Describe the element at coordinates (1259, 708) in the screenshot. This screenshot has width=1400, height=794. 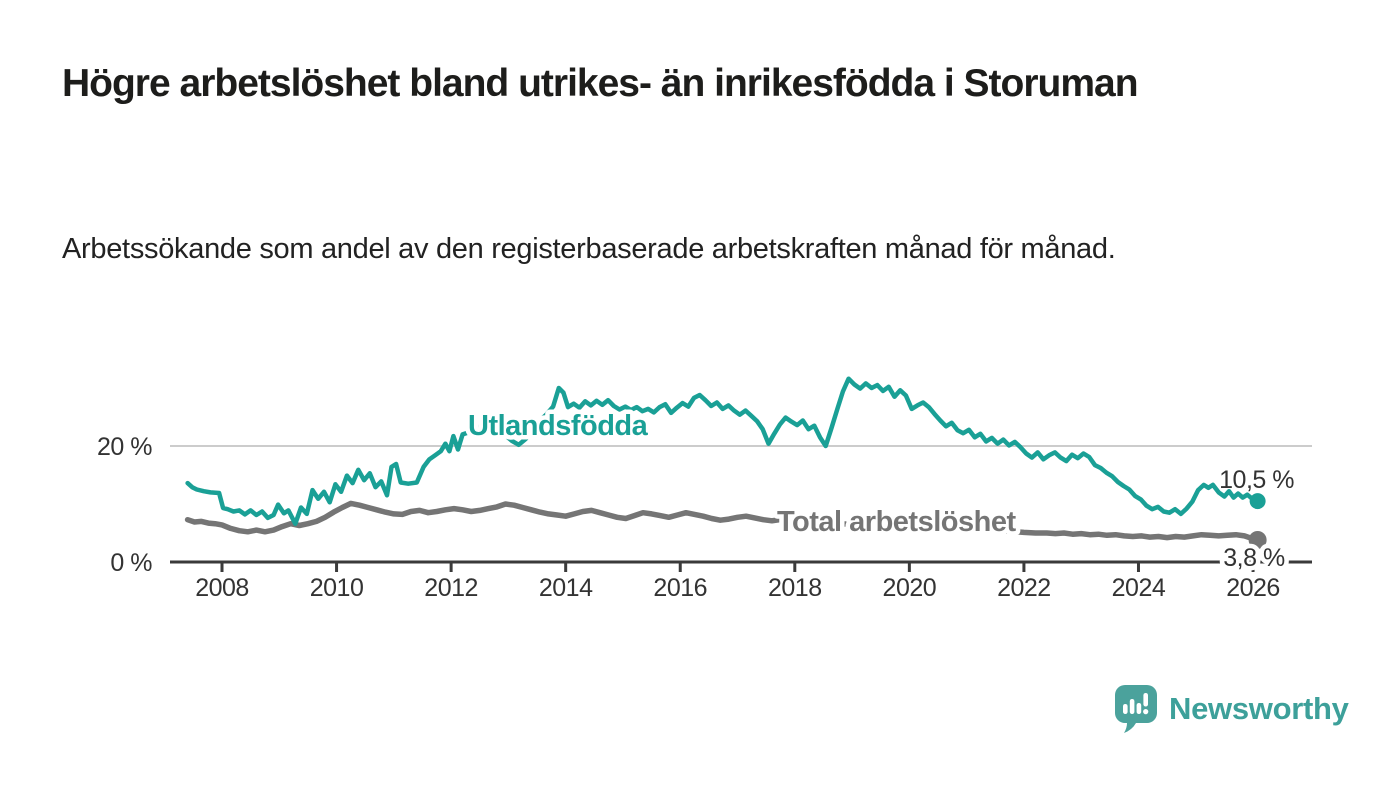
I see `newsworthy-logo-text: Newsworthy` at that location.